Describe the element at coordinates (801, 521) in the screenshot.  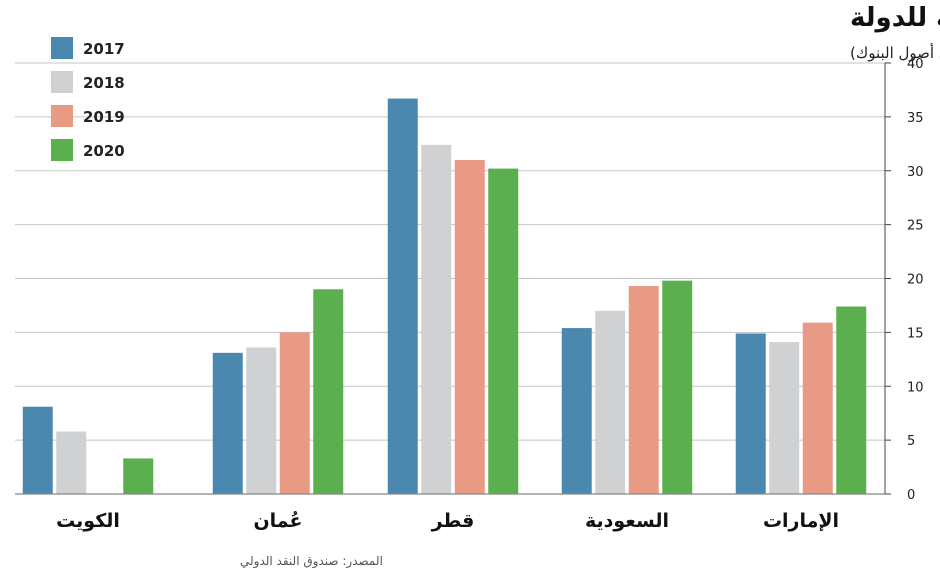
I see `x-category-label: الإمارات` at that location.